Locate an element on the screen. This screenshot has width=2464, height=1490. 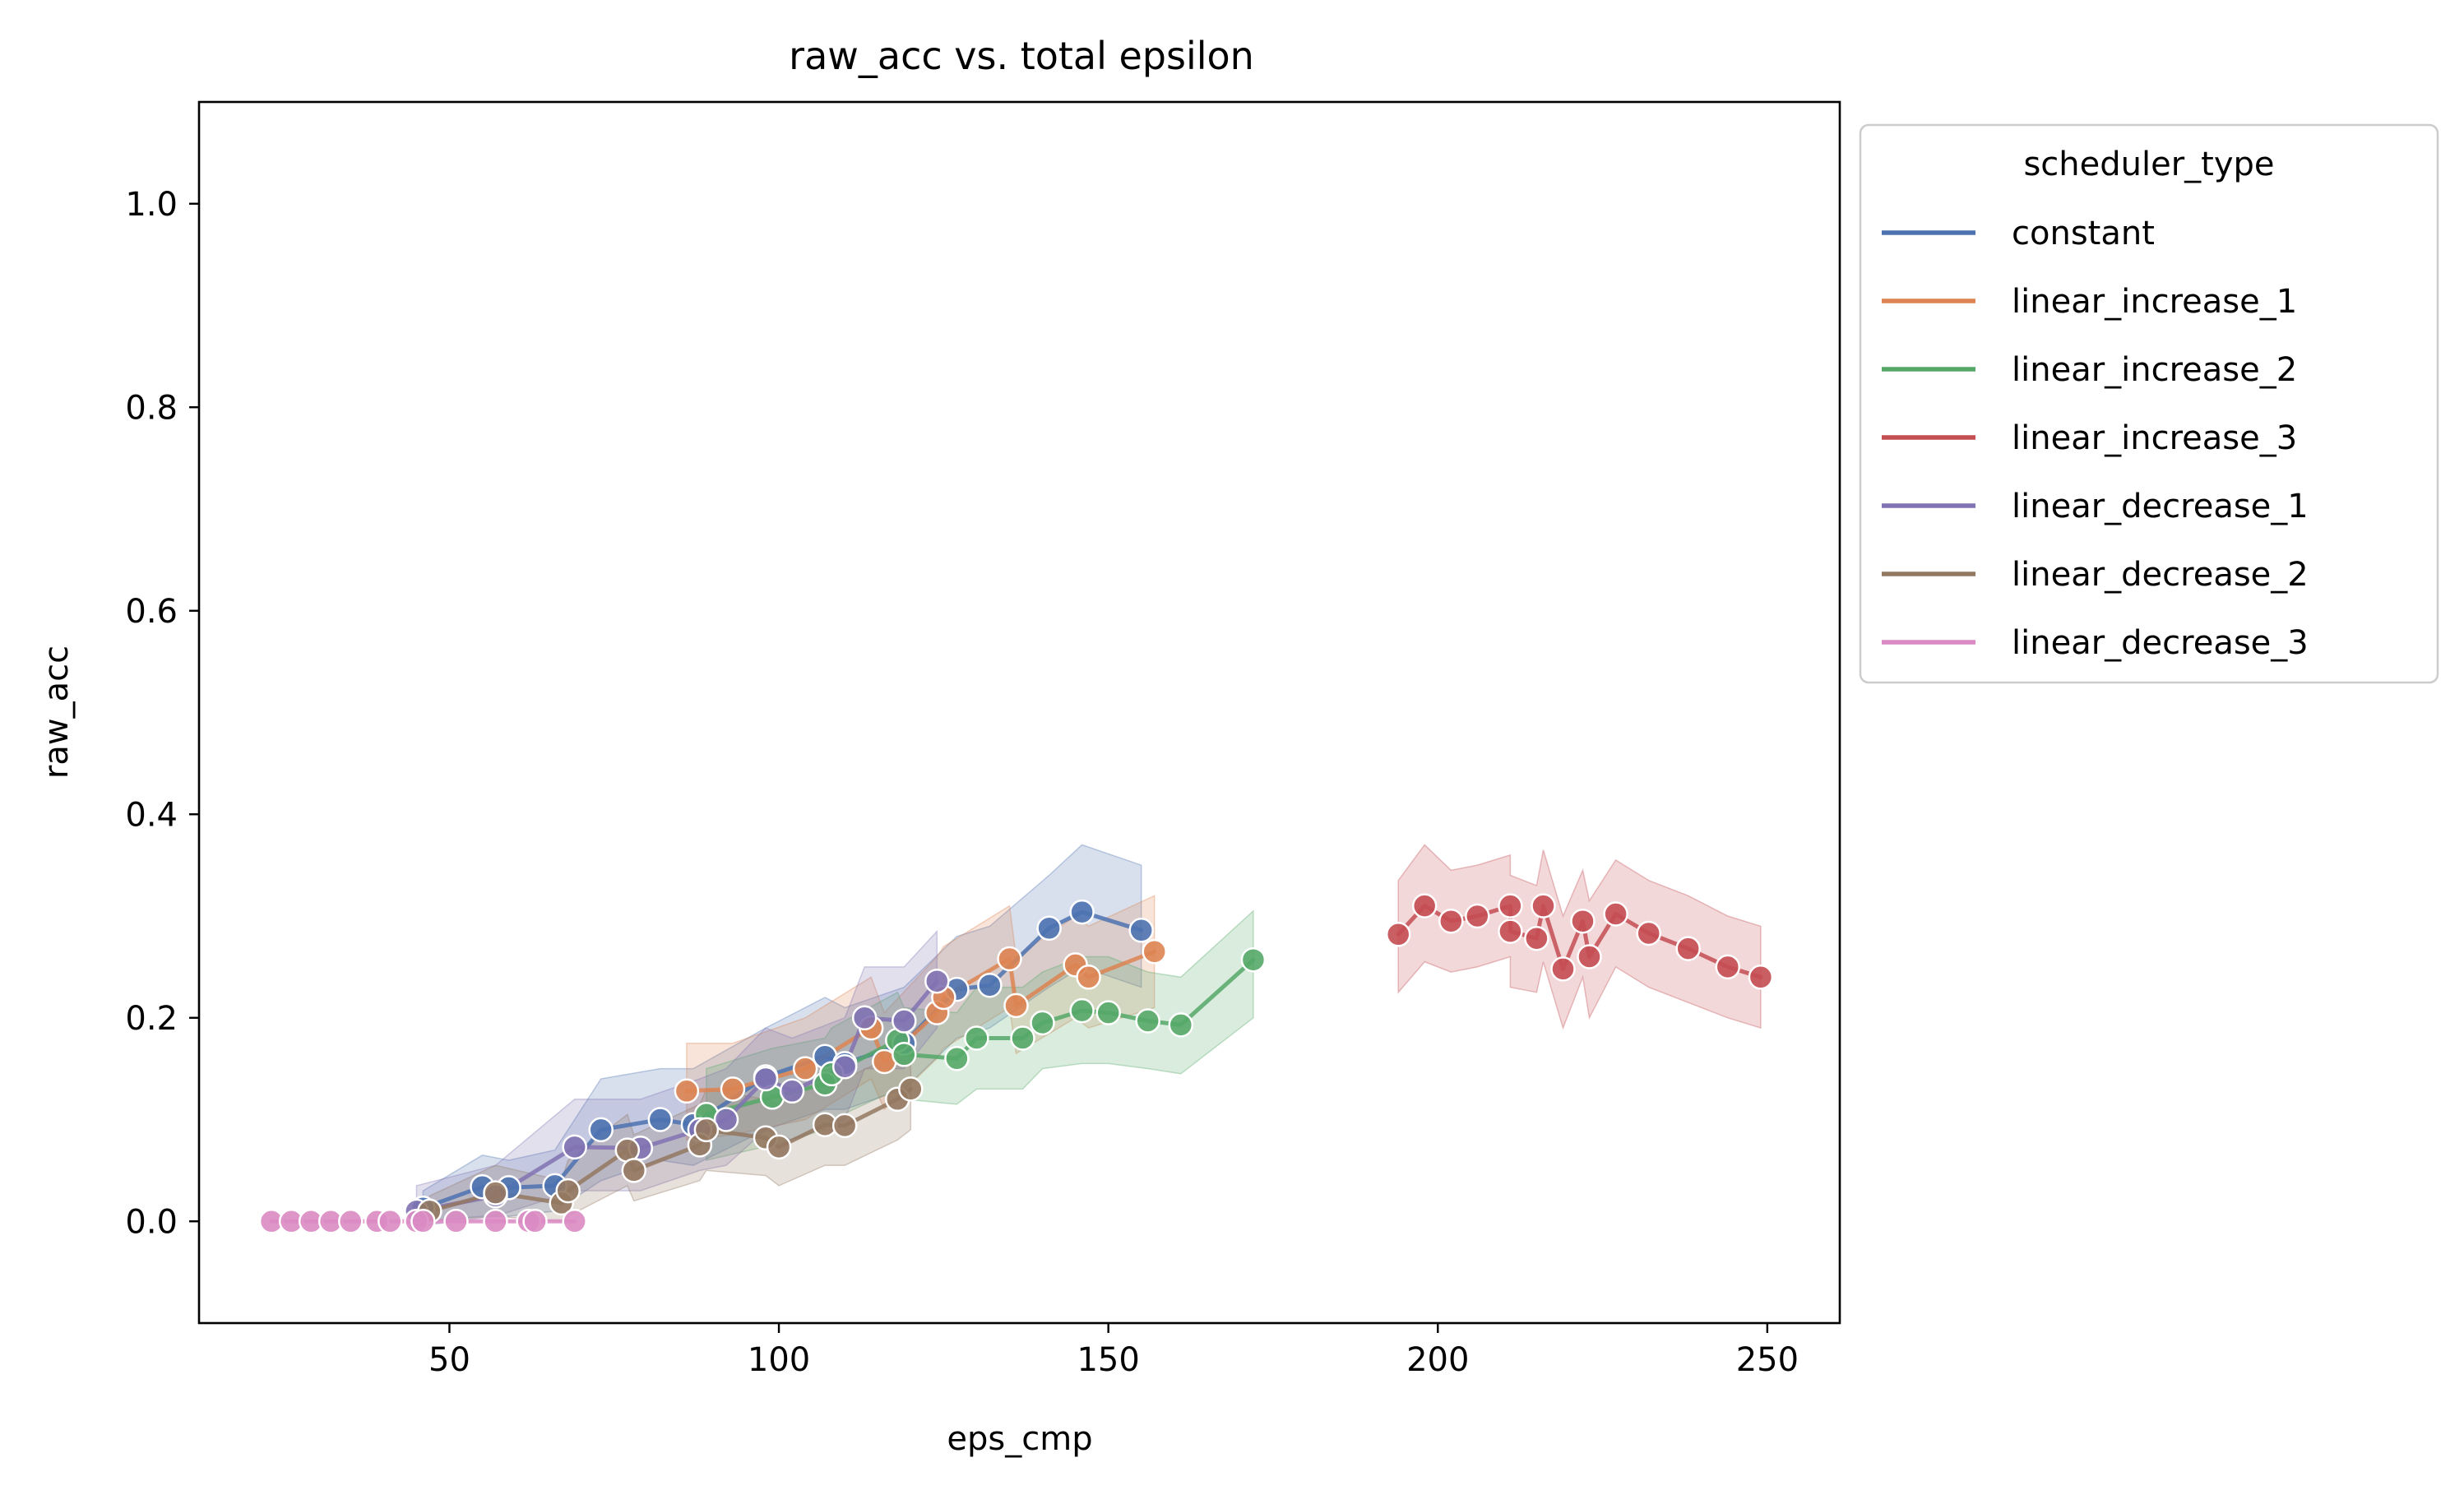
x-axis-label: eps_cmp is located at coordinates (1019, 1439).